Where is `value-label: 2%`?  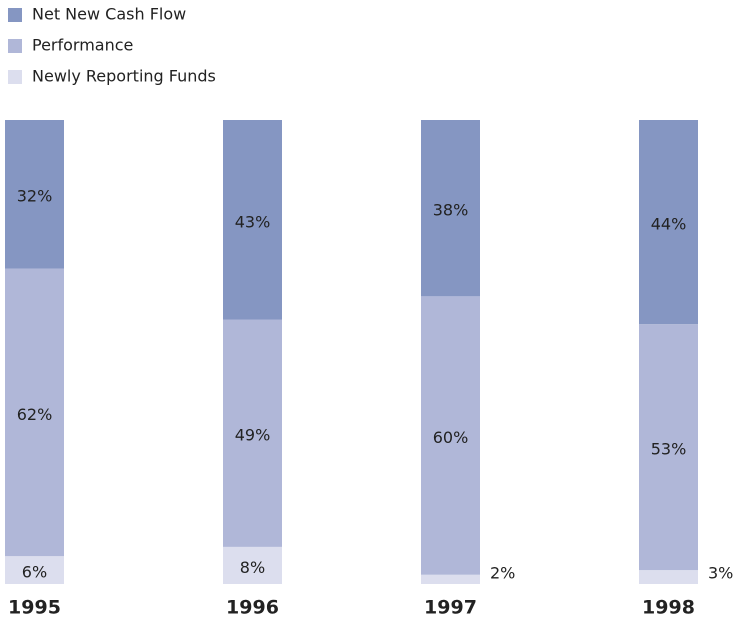
value-label: 2% is located at coordinates (502, 573).